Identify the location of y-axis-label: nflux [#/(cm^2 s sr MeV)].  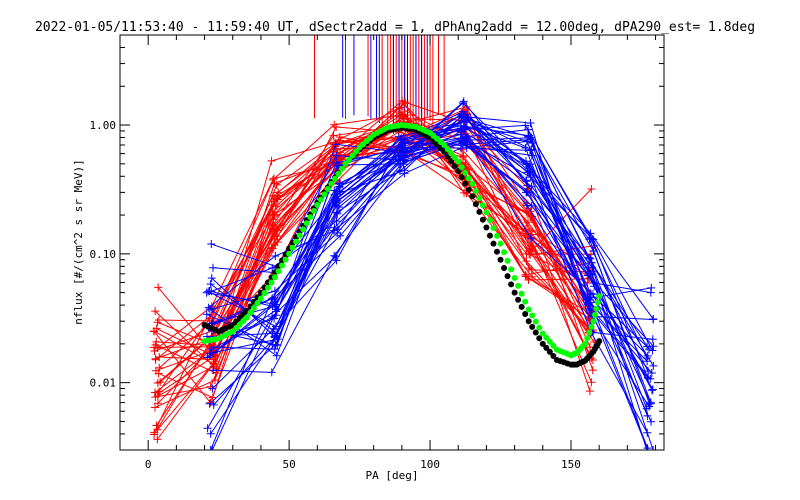
(78, 242).